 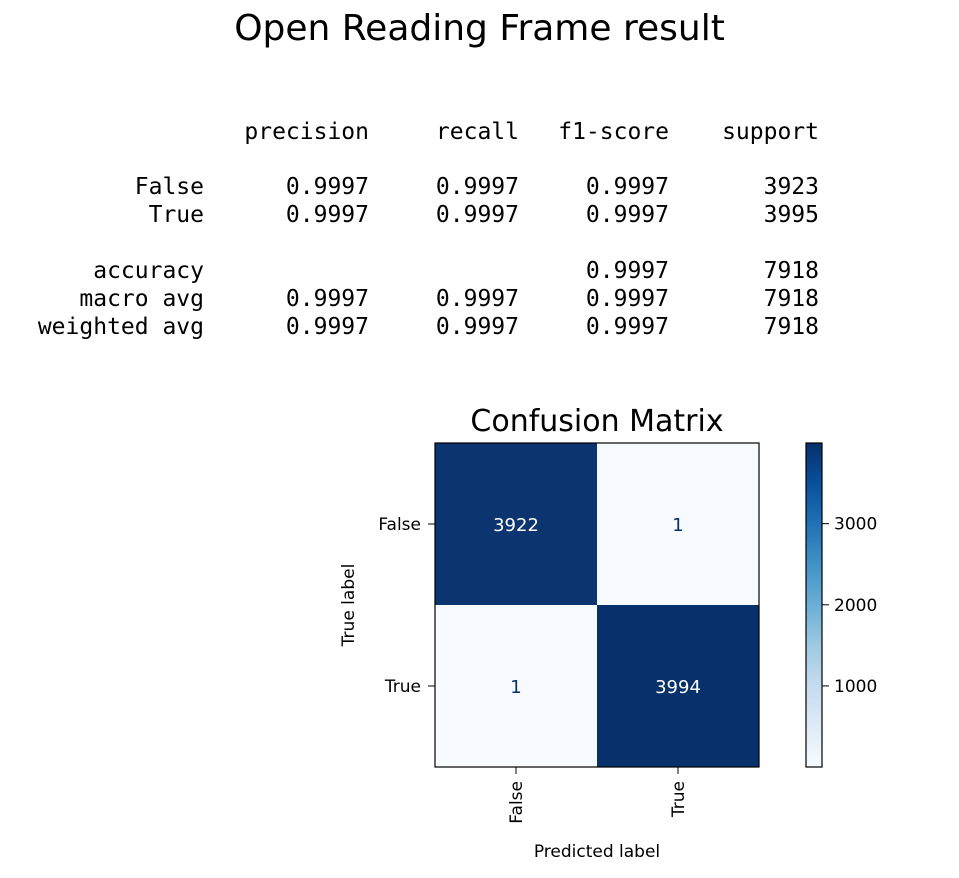 I want to click on report-header-row: precision recall f1-score support, so click(x=415, y=132).